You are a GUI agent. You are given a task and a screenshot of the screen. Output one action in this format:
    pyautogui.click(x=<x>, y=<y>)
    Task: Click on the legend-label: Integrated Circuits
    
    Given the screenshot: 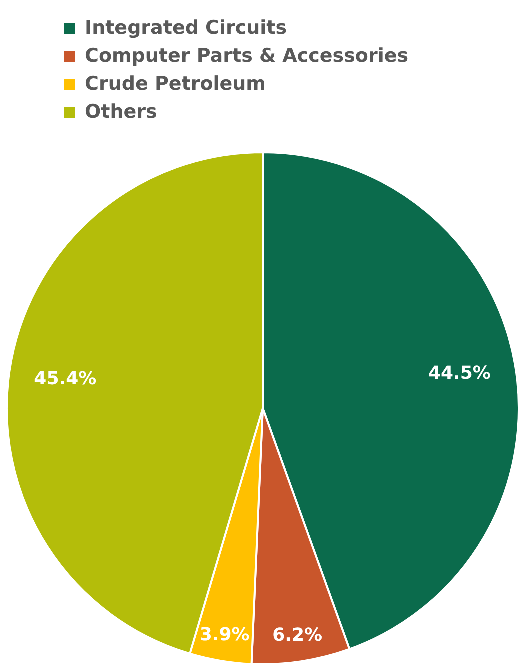 What is the action you would take?
    pyautogui.click(x=186, y=28)
    